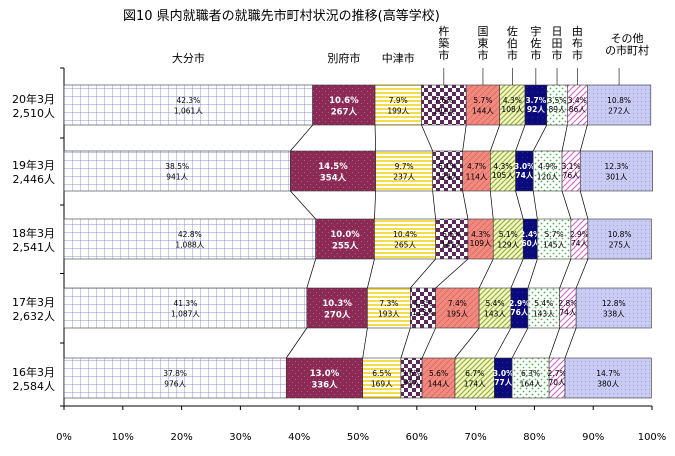  I want to click on series-name-label: 国東市, so click(482, 43).